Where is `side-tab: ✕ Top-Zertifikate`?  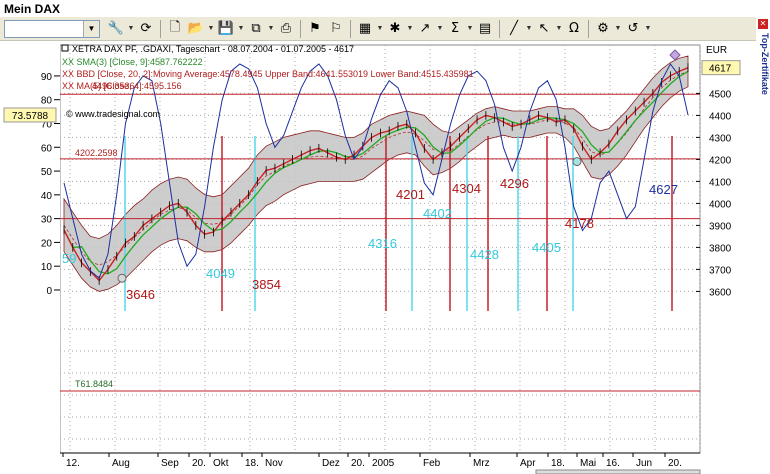
side-tab: ✕ Top-Zertifikate is located at coordinates (763, 82).